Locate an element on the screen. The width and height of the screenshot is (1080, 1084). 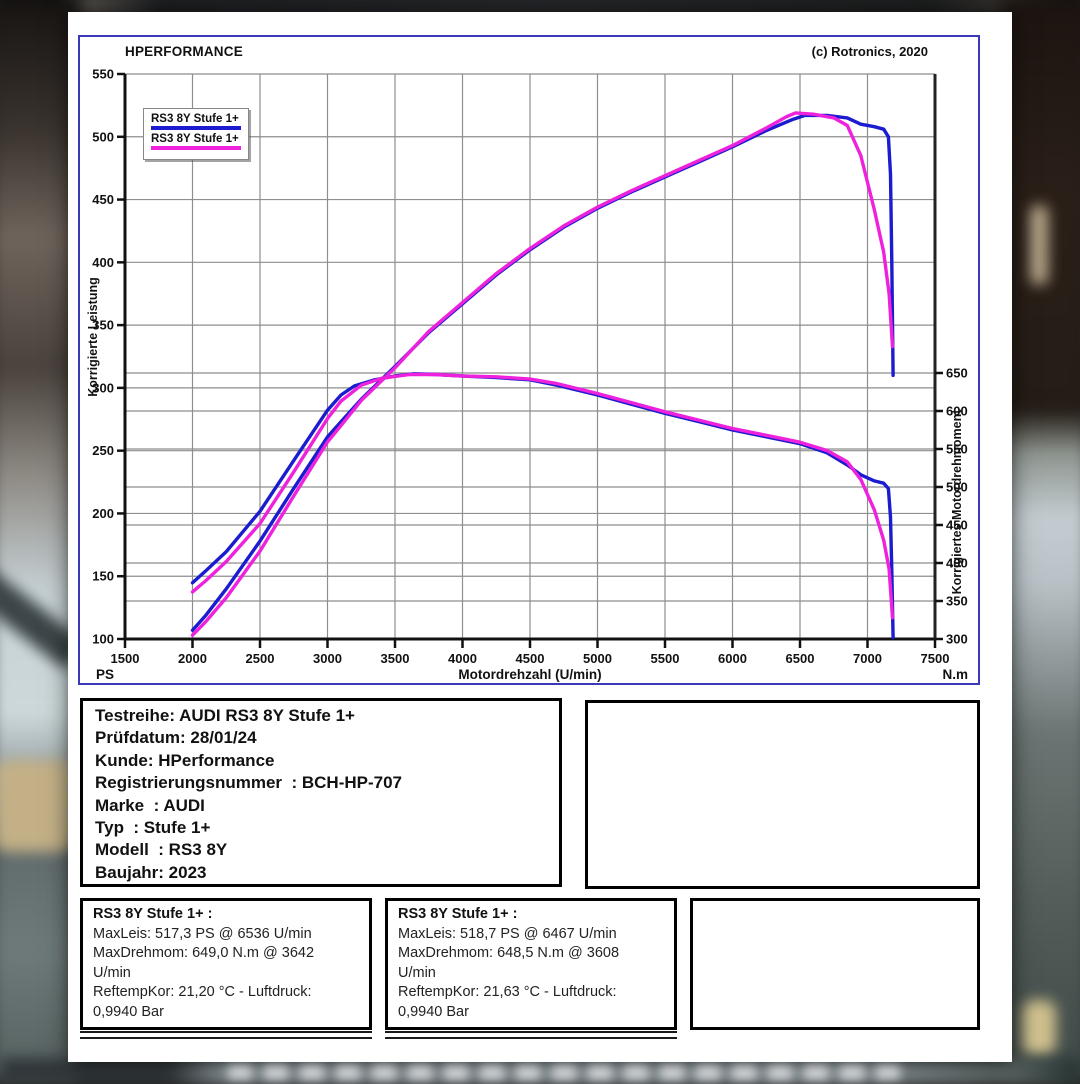
left-tick-label: 150 is located at coordinates (103, 576).